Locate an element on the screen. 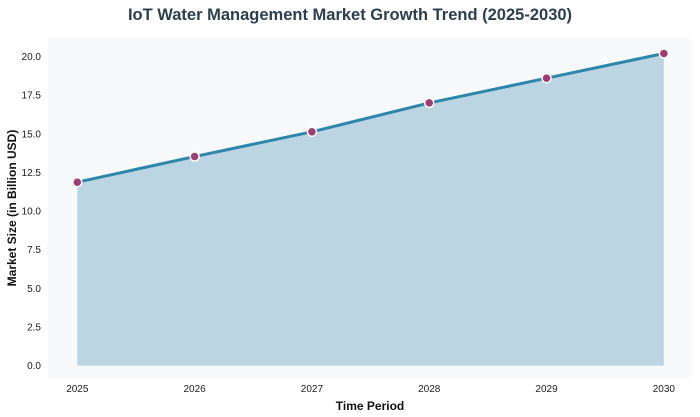 The height and width of the screenshot is (417, 700). y-tick-label: 15.0 is located at coordinates (32, 134).